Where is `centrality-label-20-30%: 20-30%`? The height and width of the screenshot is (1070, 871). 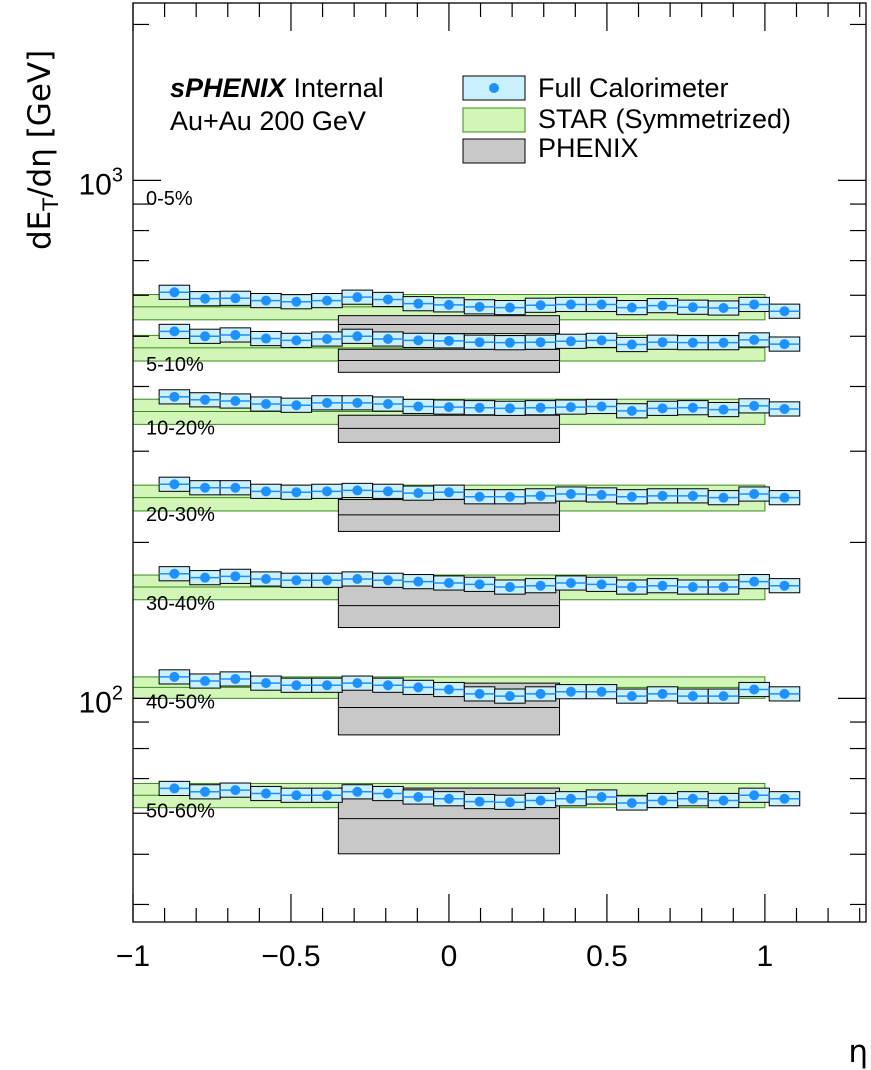 centrality-label-20-30%: 20-30% is located at coordinates (180, 515).